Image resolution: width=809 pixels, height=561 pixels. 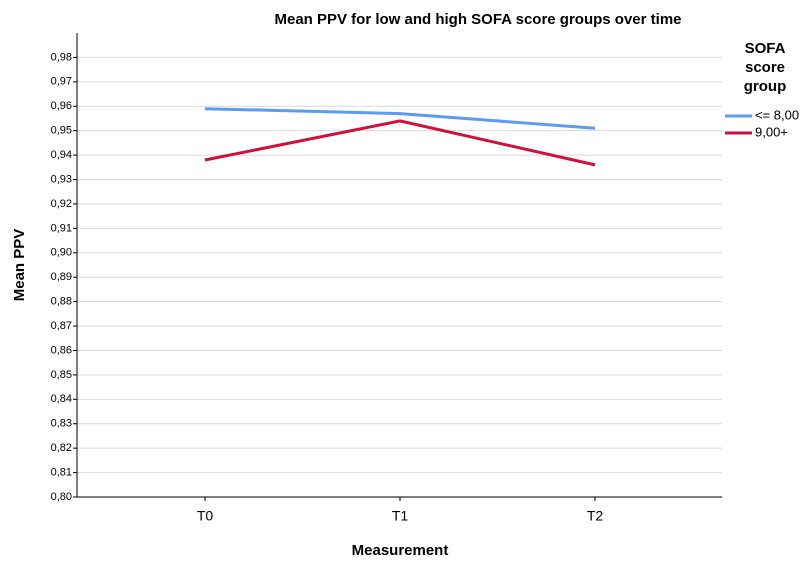 What do you see at coordinates (61, 179) in the screenshot?
I see `y-tick-label: 0,93` at bounding box center [61, 179].